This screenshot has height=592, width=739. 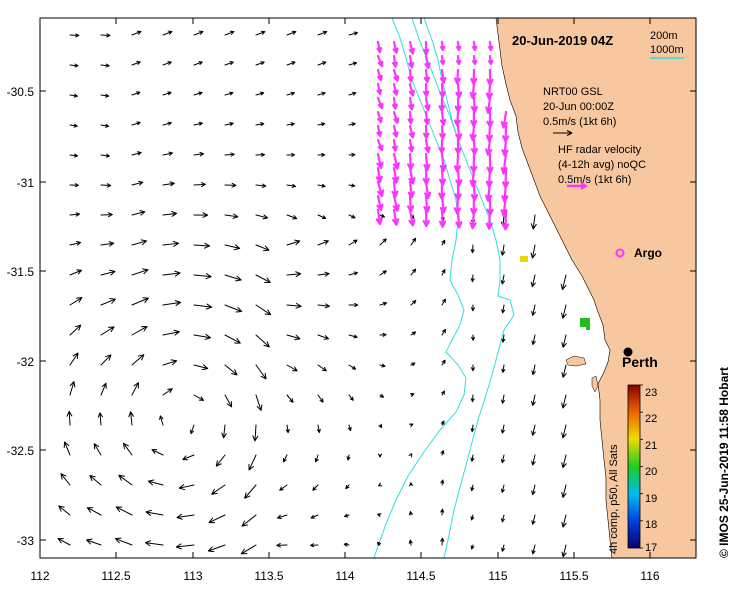 What do you see at coordinates (651, 472) in the screenshot?
I see `colorbar-tick-label: 20` at bounding box center [651, 472].